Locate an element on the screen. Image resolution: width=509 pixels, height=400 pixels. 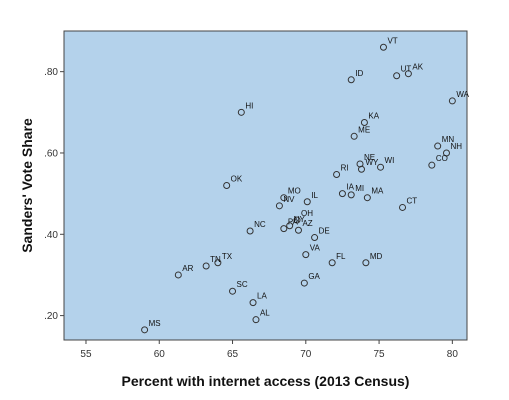
point-label: TX is located at coordinates (227, 256).